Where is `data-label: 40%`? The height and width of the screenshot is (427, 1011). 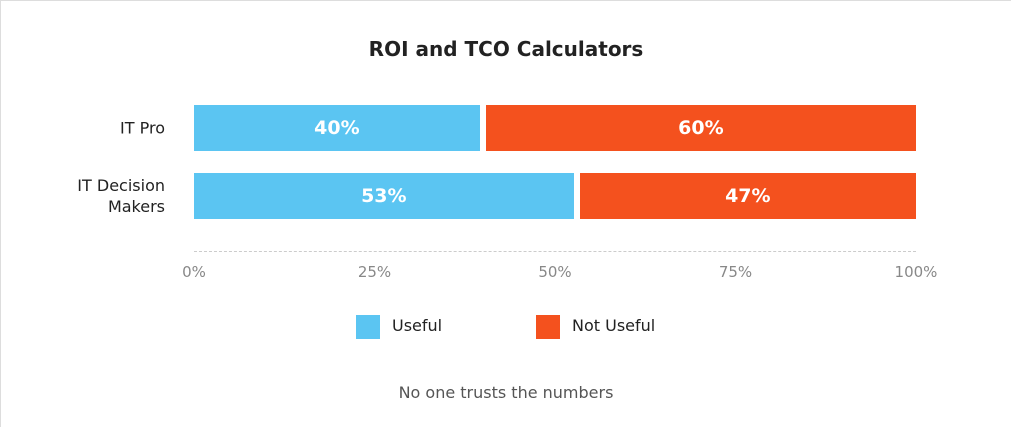 data-label: 40% is located at coordinates (337, 128).